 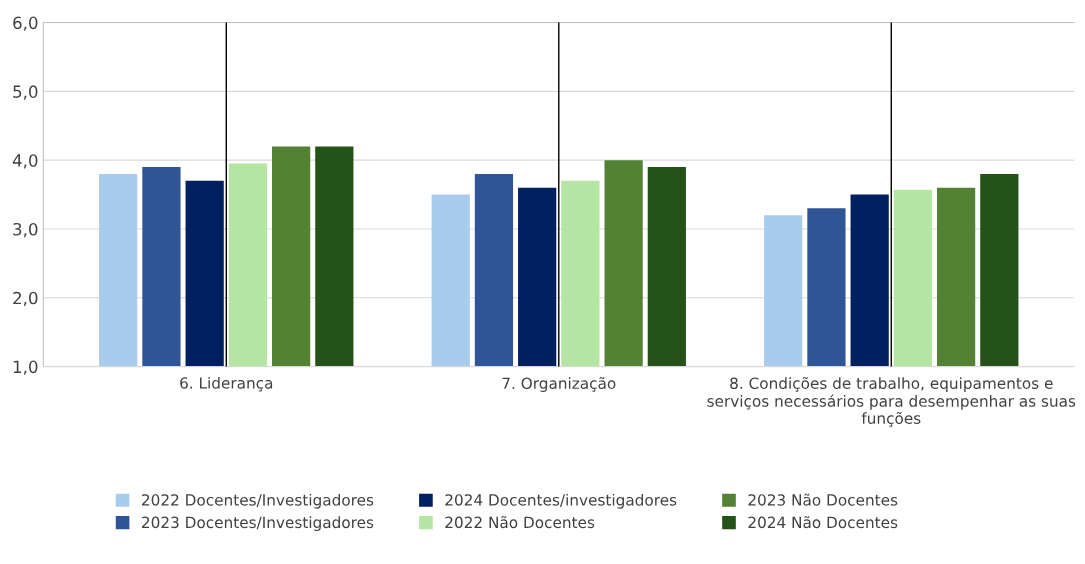 What do you see at coordinates (25, 23) in the screenshot?
I see `y-tick-label: 6,0` at bounding box center [25, 23].